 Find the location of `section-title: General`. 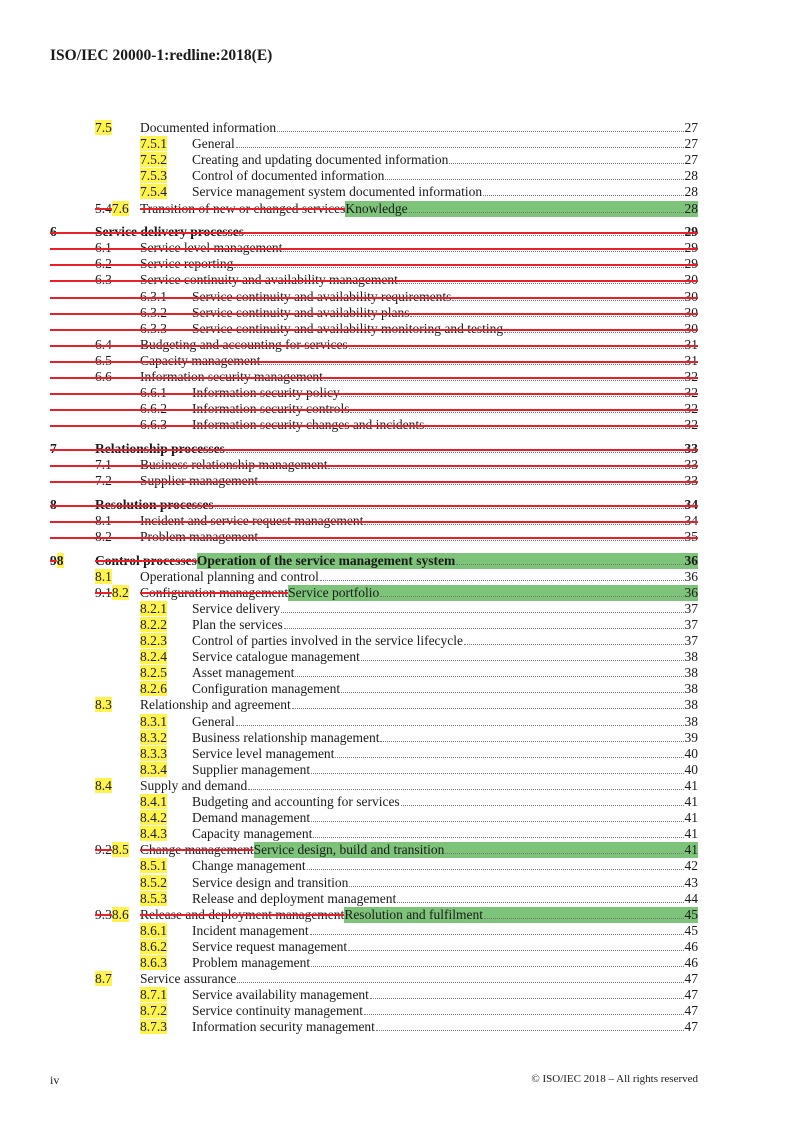

section-title: General is located at coordinates (213, 144).